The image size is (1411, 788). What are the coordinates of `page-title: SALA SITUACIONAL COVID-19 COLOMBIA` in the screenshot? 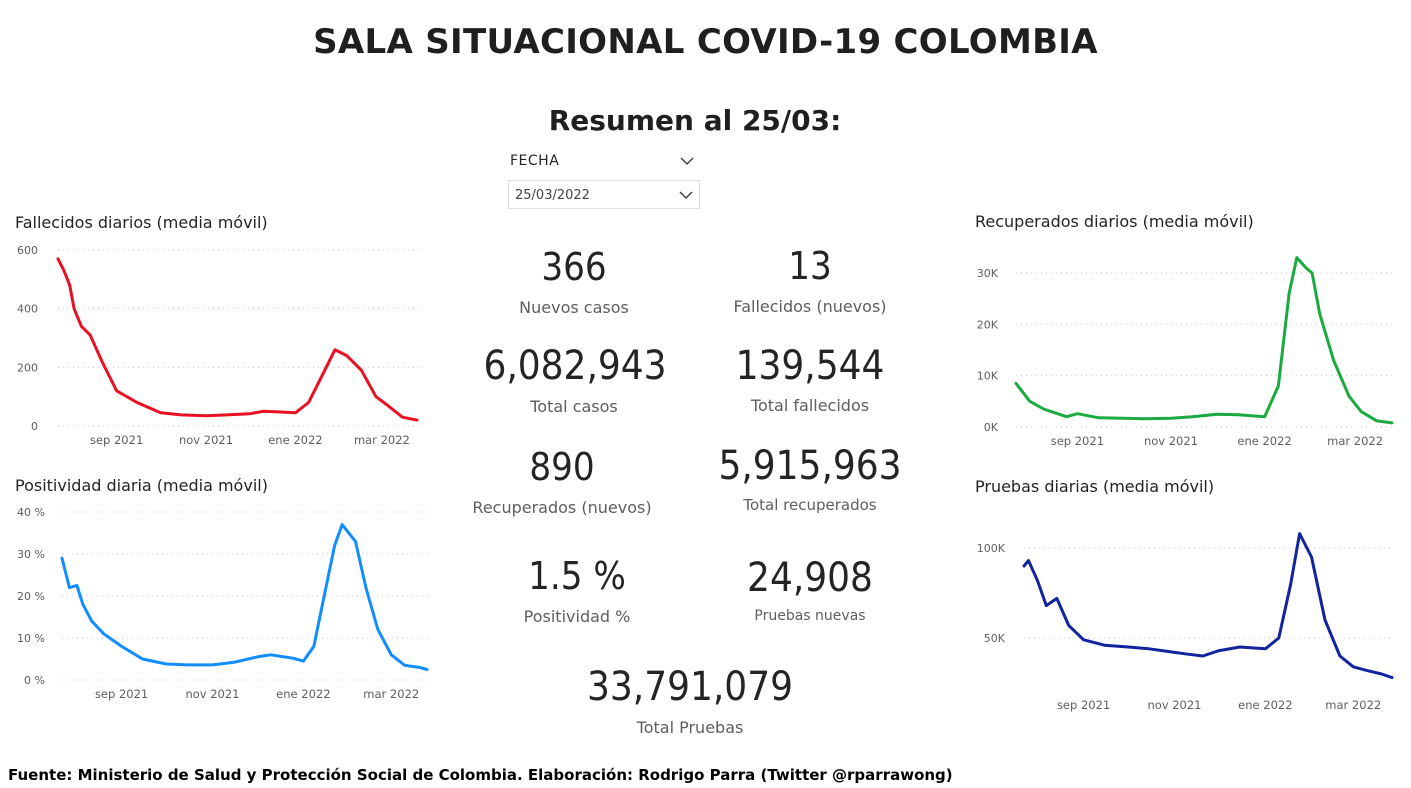 It's located at (705, 42).